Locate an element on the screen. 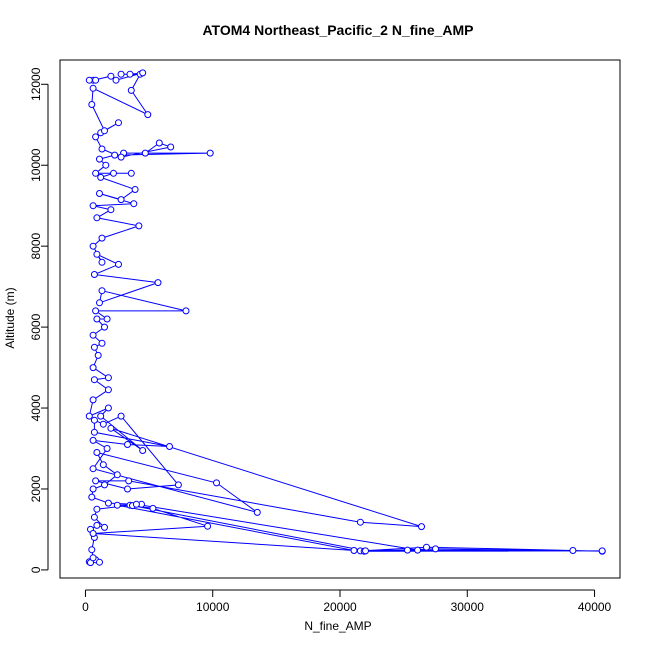 This screenshot has height=650, width=650. x-tick-label: 10000 is located at coordinates (213, 607).